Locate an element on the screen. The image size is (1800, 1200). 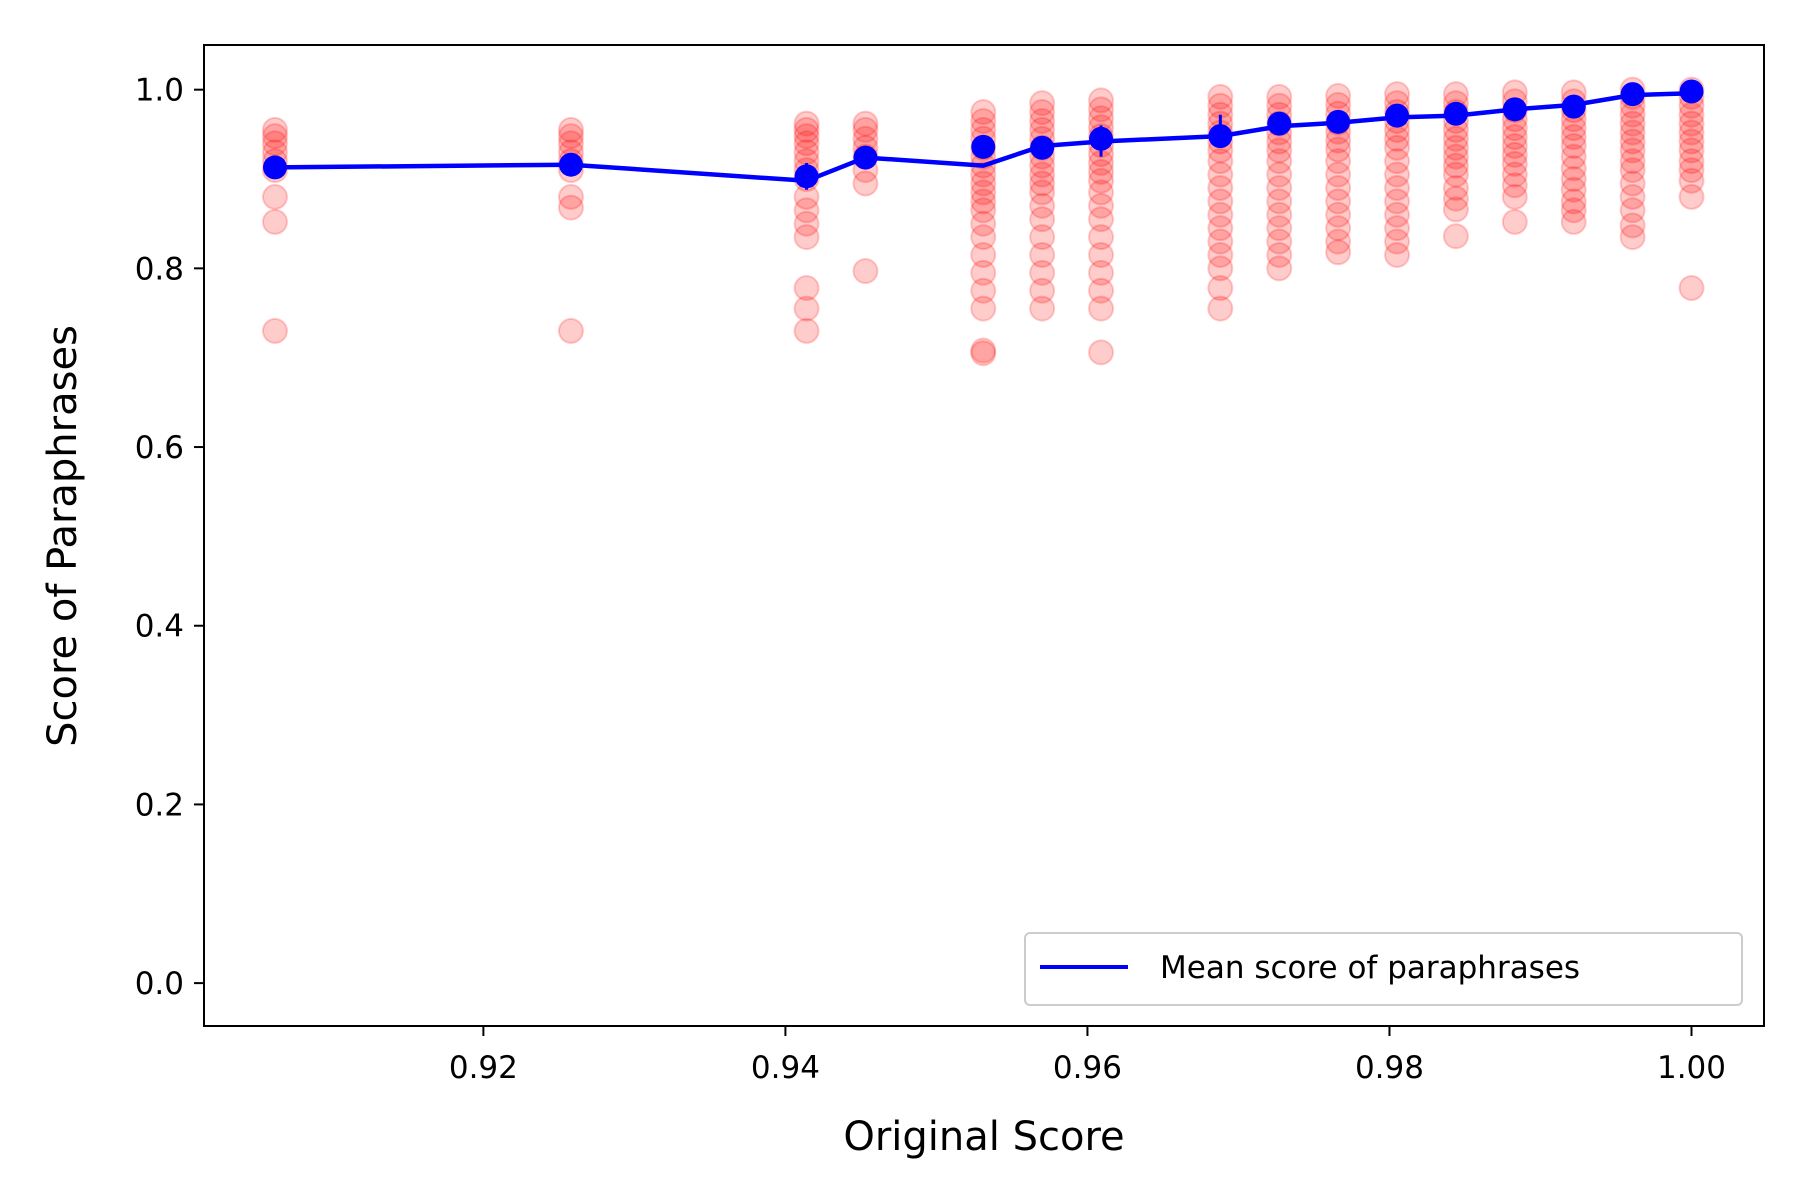
x-axis-ticks: 0.92 0.94 0.96 0.98 1.00 is located at coordinates (1087, 1056).